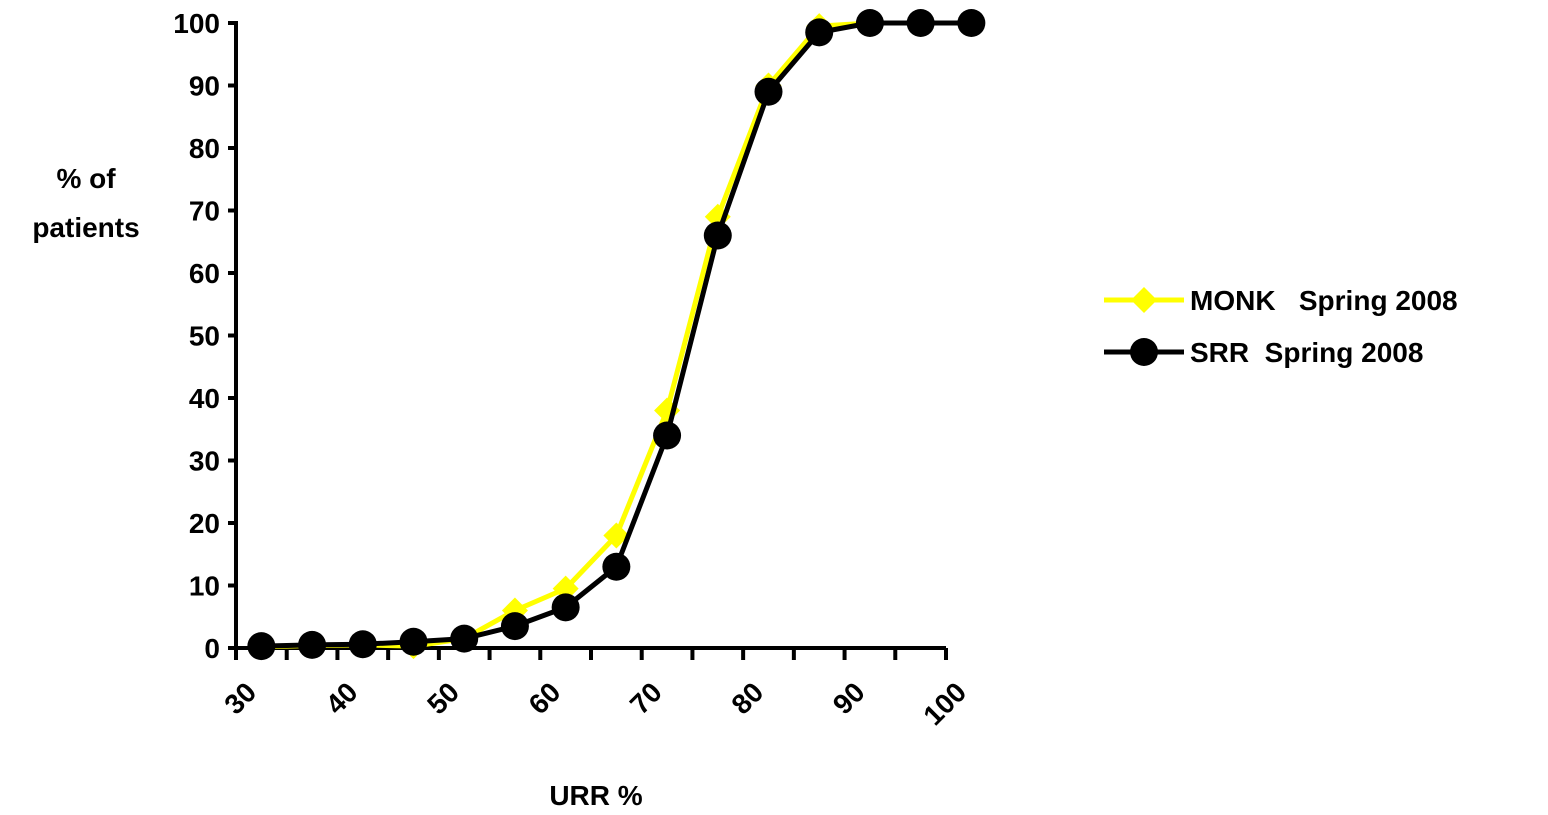 The image size is (1548, 815). Describe the element at coordinates (204, 461) in the screenshot. I see `y-tick-label: 30` at that location.